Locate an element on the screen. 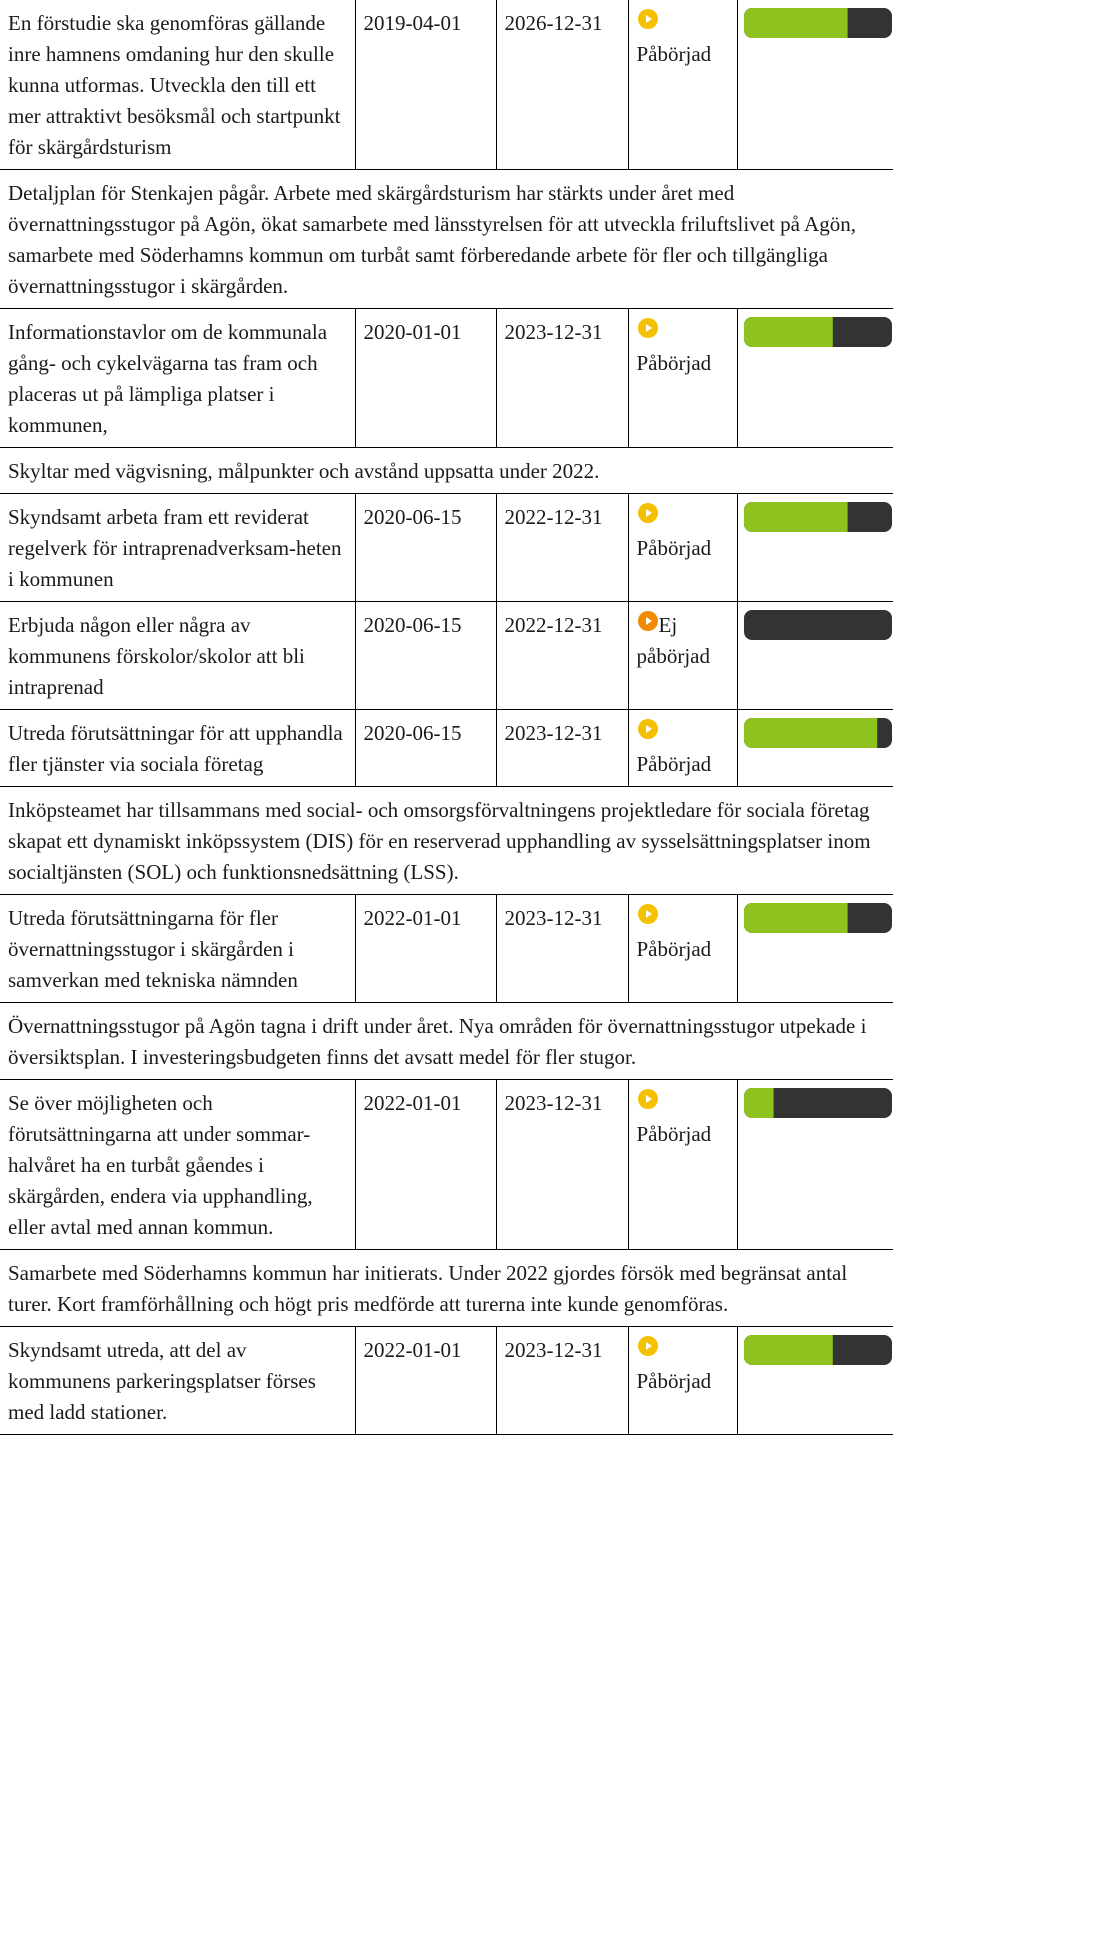 This screenshot has width=1110, height=1948. end-date-cell: 2026-12-31 is located at coordinates (562, 85).